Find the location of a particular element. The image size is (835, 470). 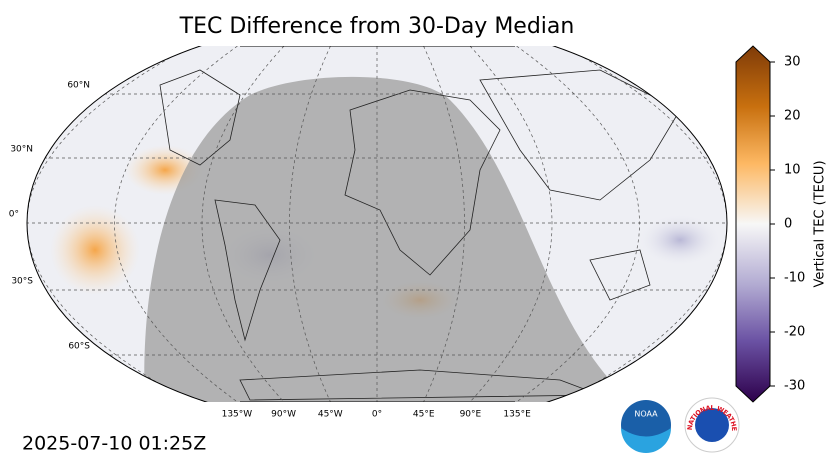

lat-label: 60°N is located at coordinates (78, 86).